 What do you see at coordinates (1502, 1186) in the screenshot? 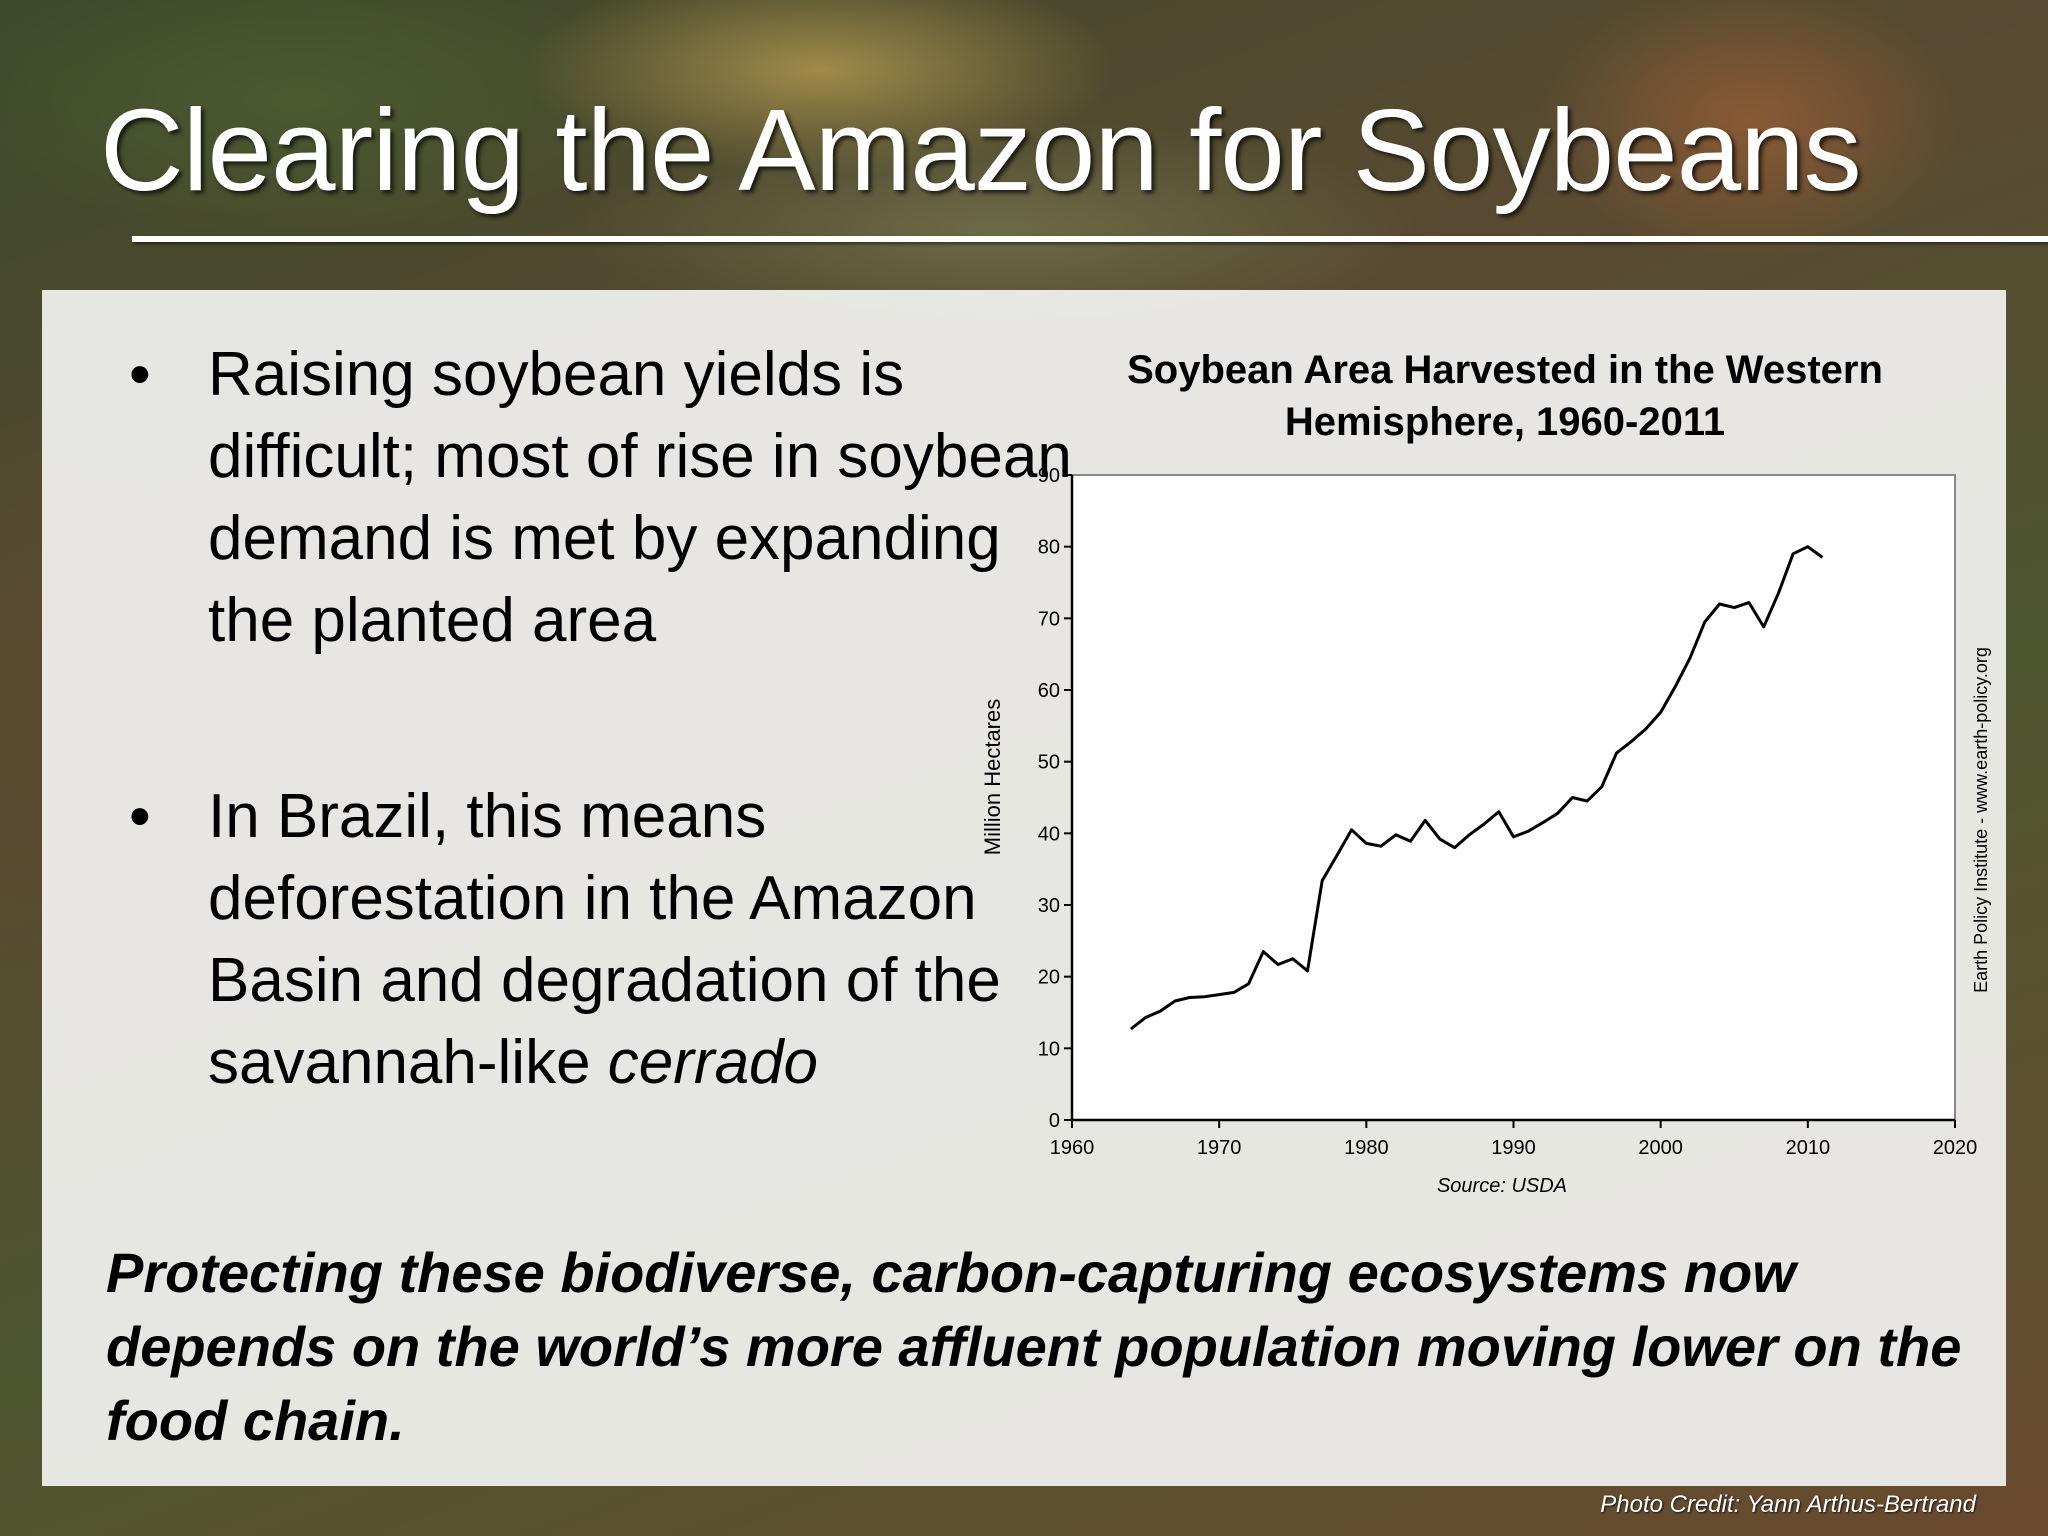
I see `chart-source: Source: USDA` at bounding box center [1502, 1186].